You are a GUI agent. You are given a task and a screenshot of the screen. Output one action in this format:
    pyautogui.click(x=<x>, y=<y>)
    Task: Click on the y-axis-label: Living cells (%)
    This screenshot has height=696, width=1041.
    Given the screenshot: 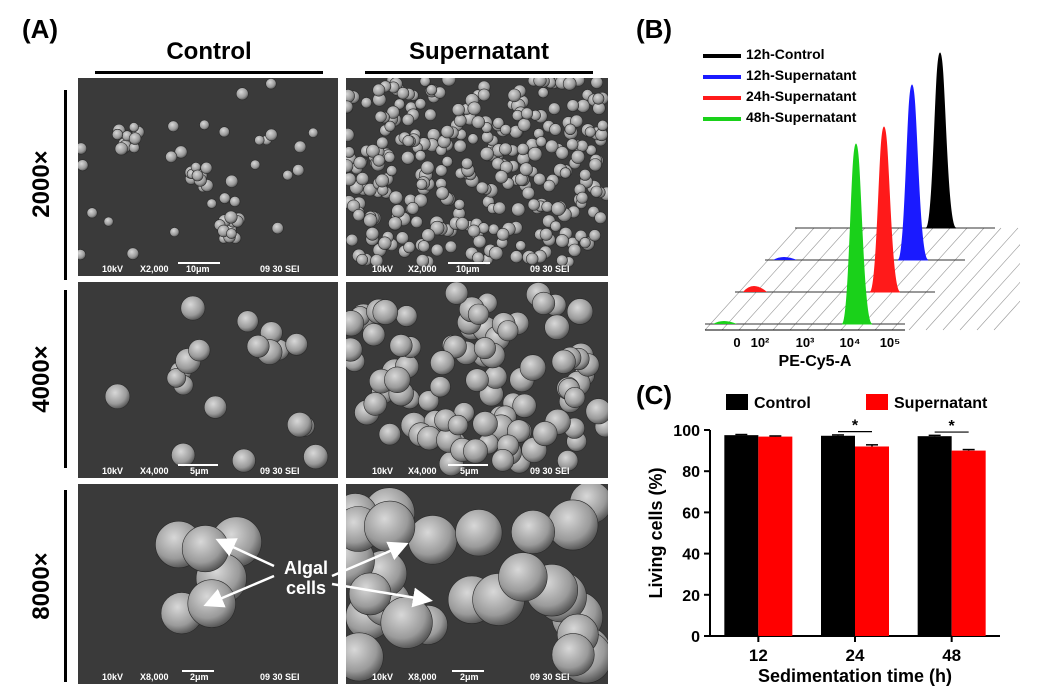 What is the action you would take?
    pyautogui.click(x=656, y=532)
    